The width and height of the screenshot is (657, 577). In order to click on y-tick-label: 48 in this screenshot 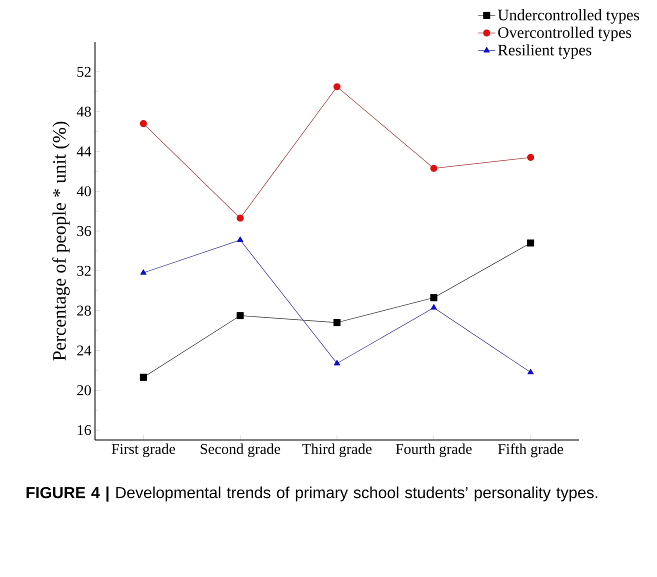, I will do `click(83, 111)`.